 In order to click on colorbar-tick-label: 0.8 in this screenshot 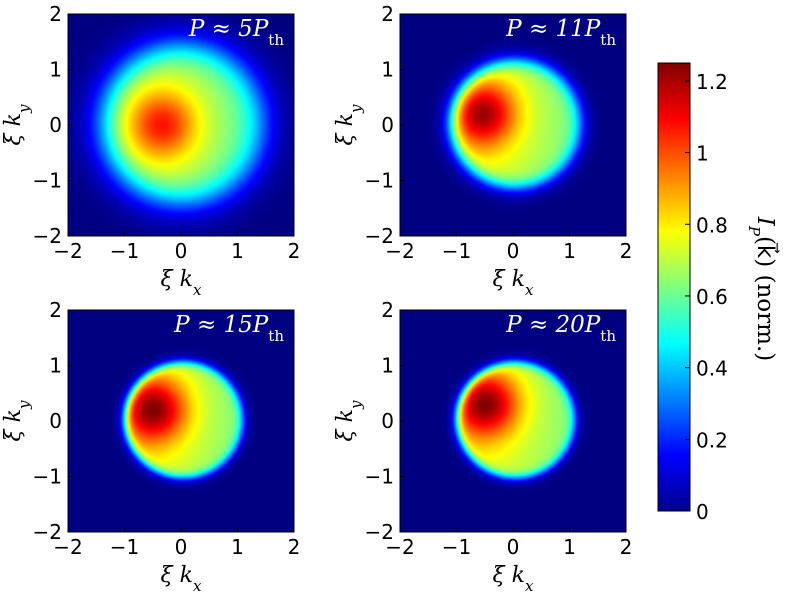, I will do `click(712, 225)`.